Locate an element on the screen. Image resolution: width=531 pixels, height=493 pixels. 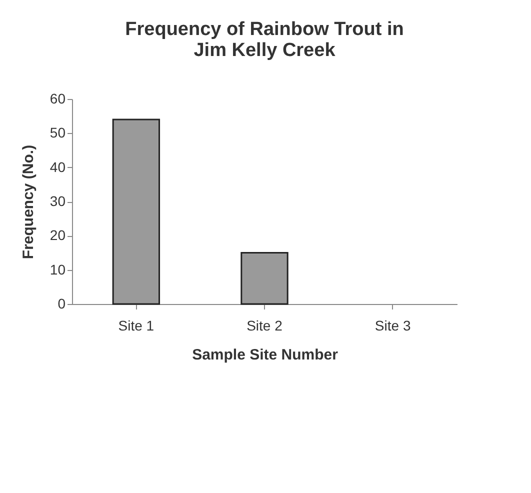
x-axis-title: Sample Site Number is located at coordinates (265, 355).